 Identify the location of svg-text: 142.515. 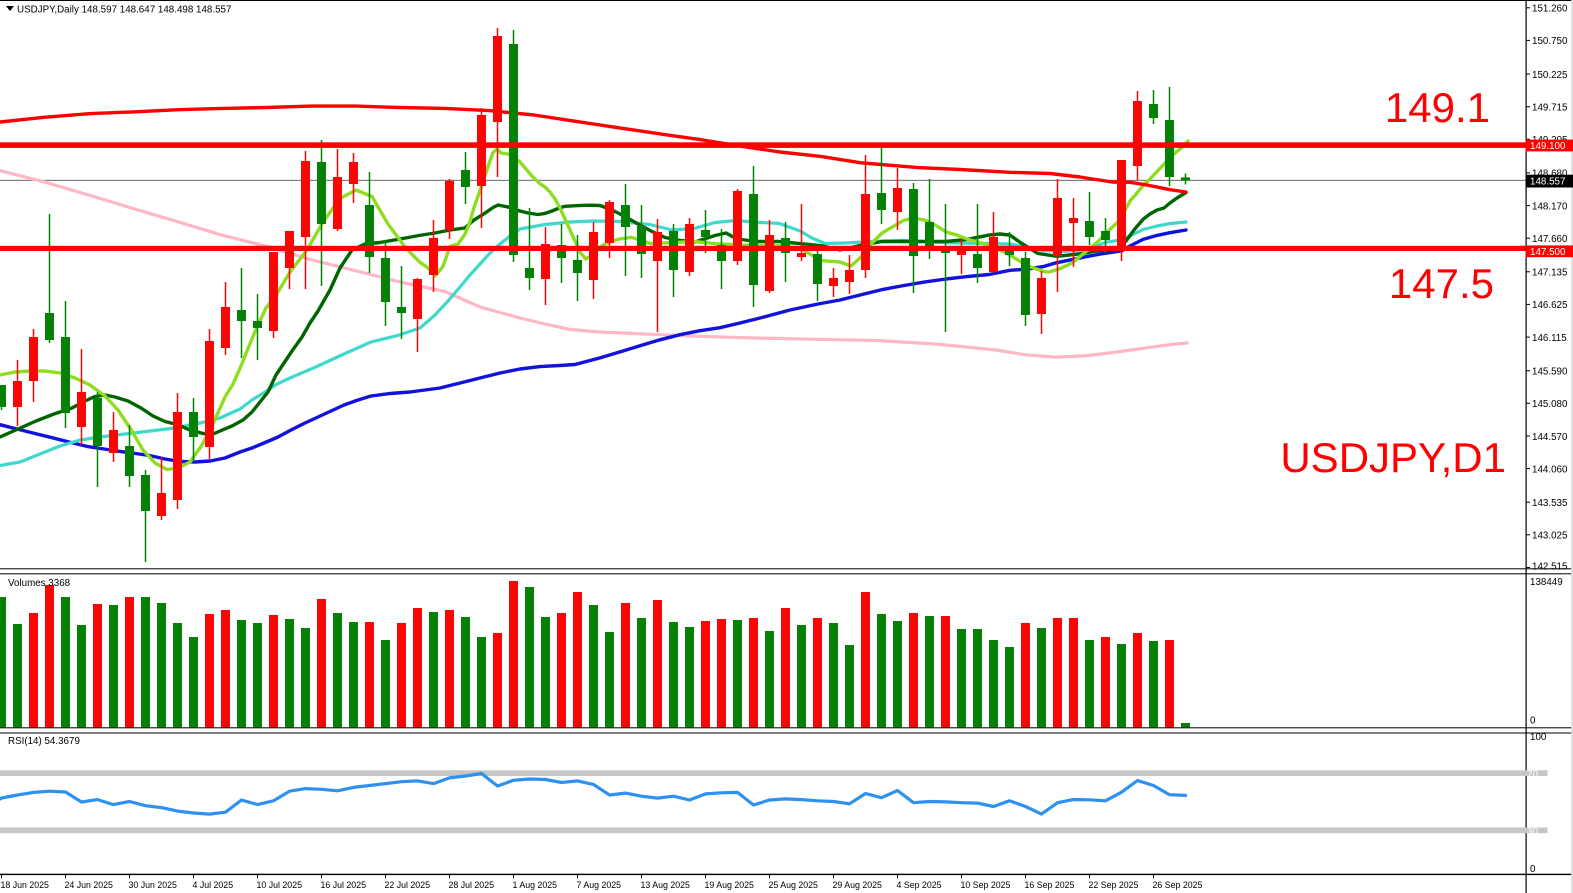
(1550, 567).